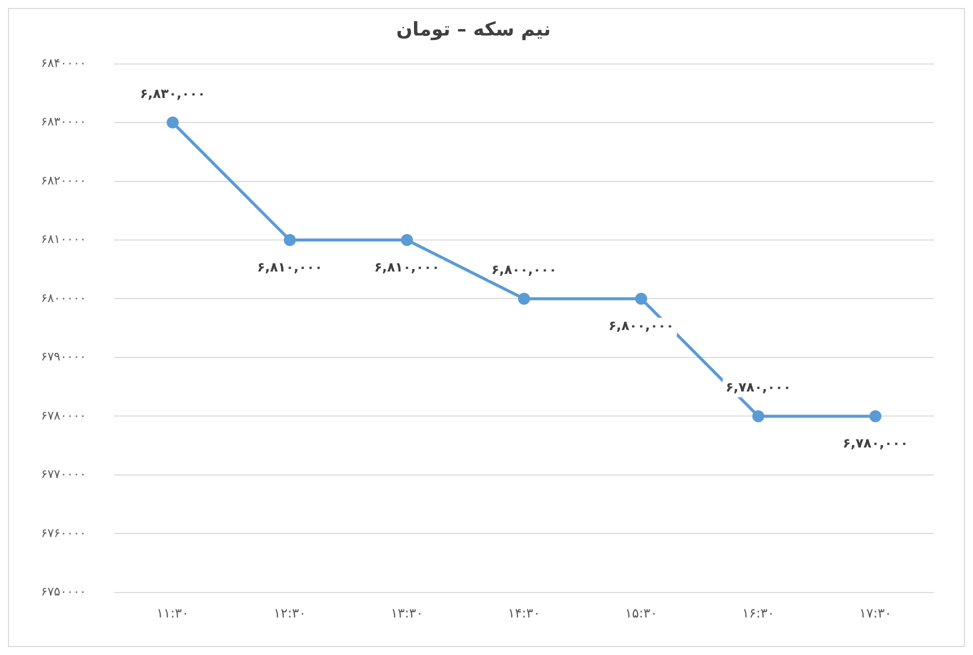 This screenshot has height=655, width=973. Describe the element at coordinates (63, 297) in the screenshot. I see `y-tick-label: ۶۸۰۰۰۰۰` at that location.